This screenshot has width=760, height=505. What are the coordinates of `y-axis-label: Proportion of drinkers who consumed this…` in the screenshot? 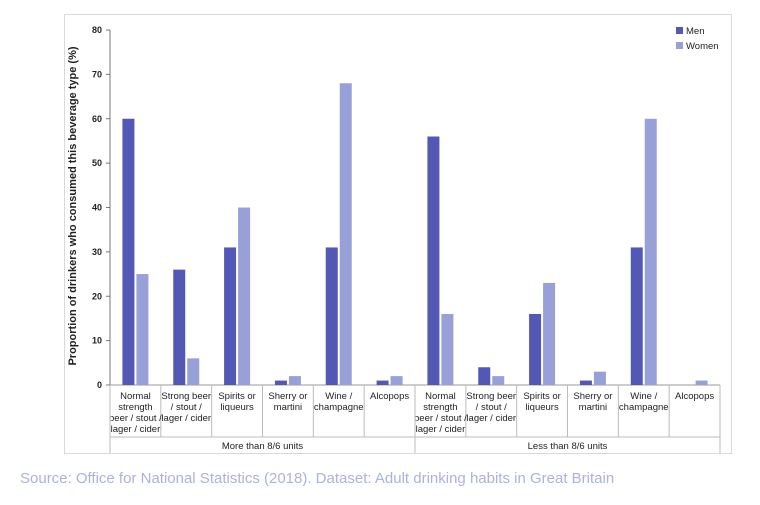 It's located at (73, 206).